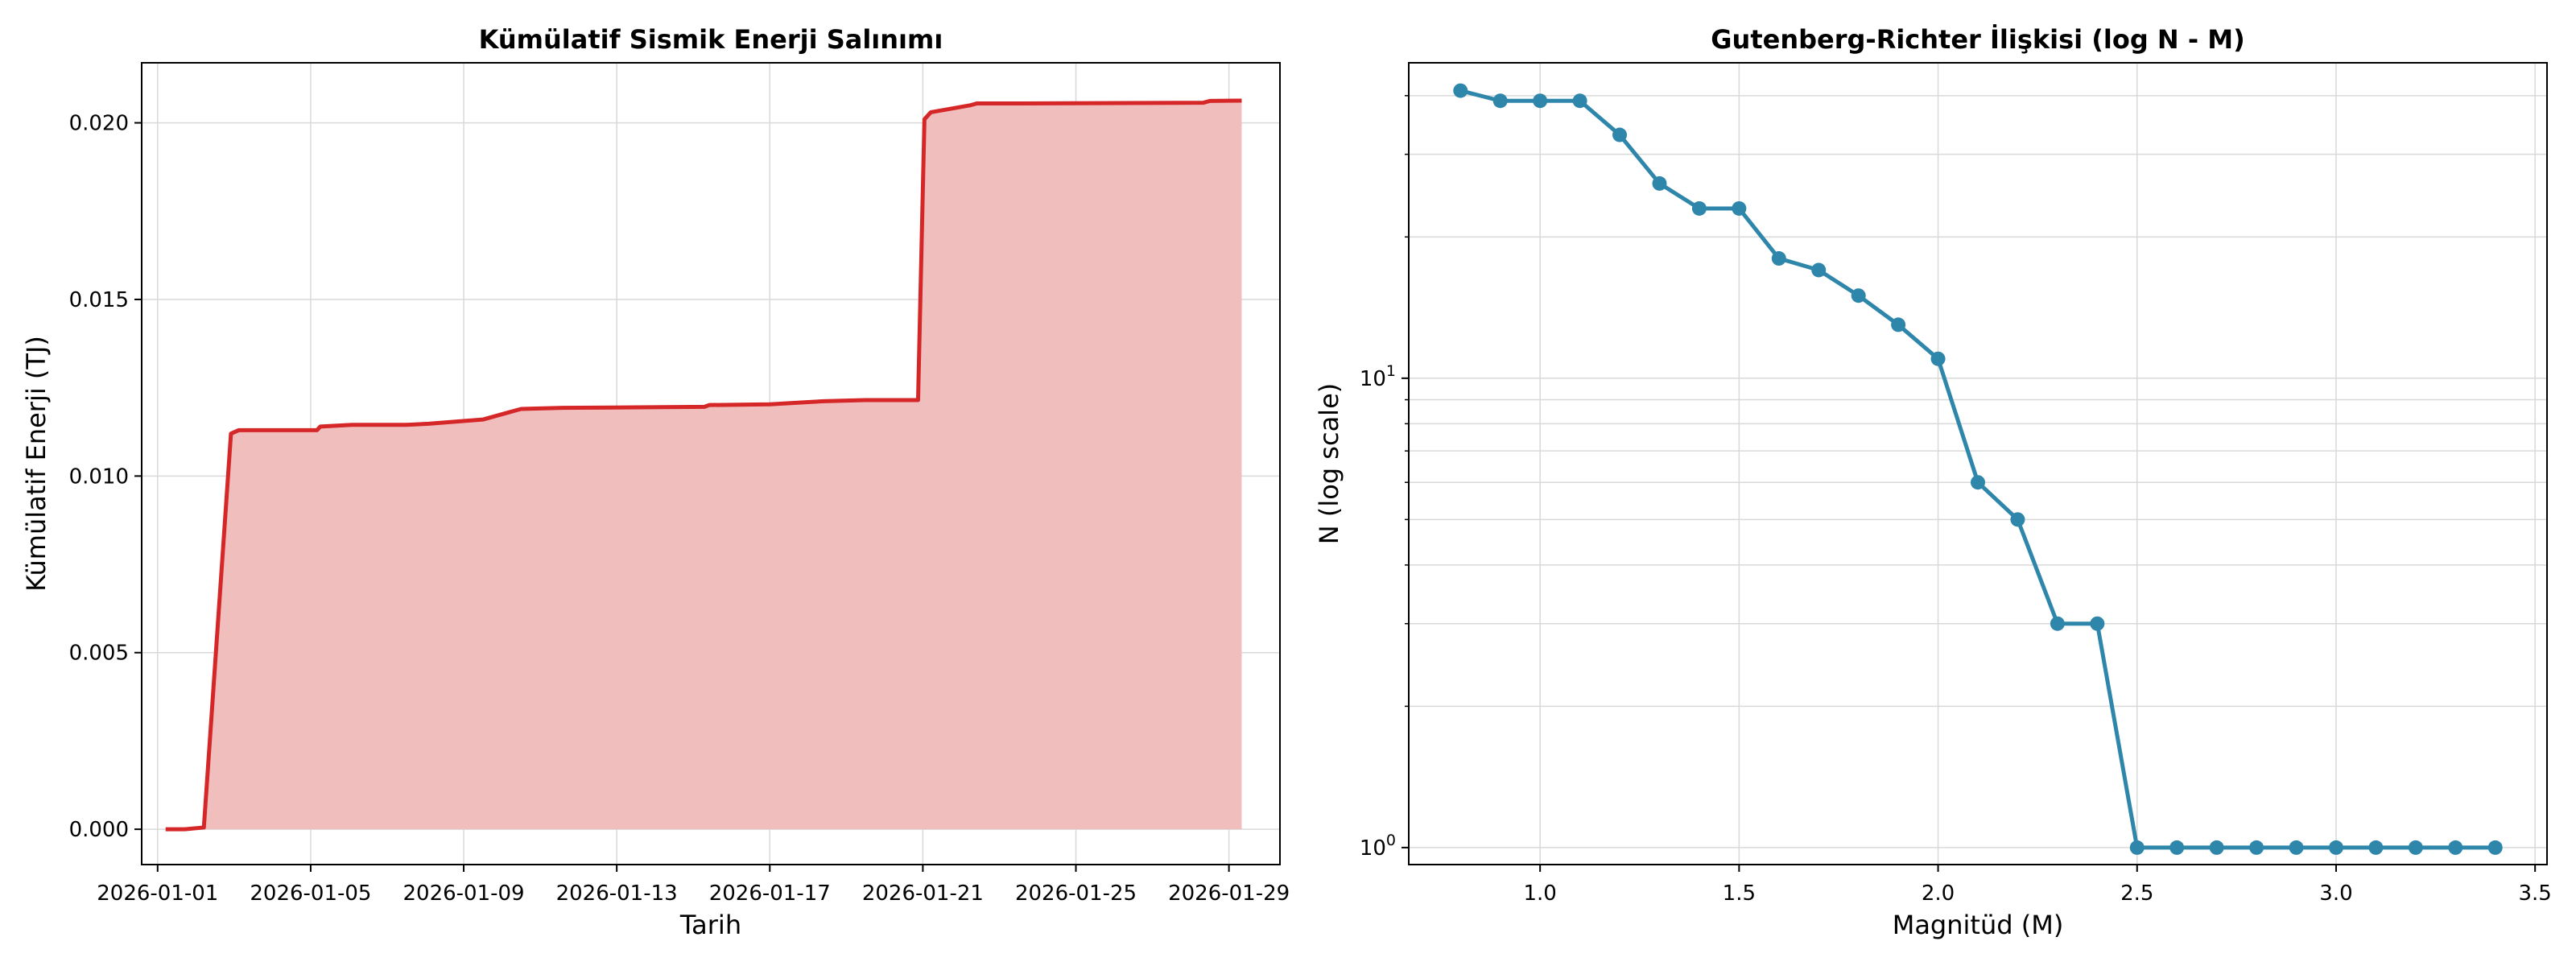 This screenshot has width=2576, height=966. What do you see at coordinates (923, 893) in the screenshot?
I see `x-tick-label: 2026-01-21` at bounding box center [923, 893].